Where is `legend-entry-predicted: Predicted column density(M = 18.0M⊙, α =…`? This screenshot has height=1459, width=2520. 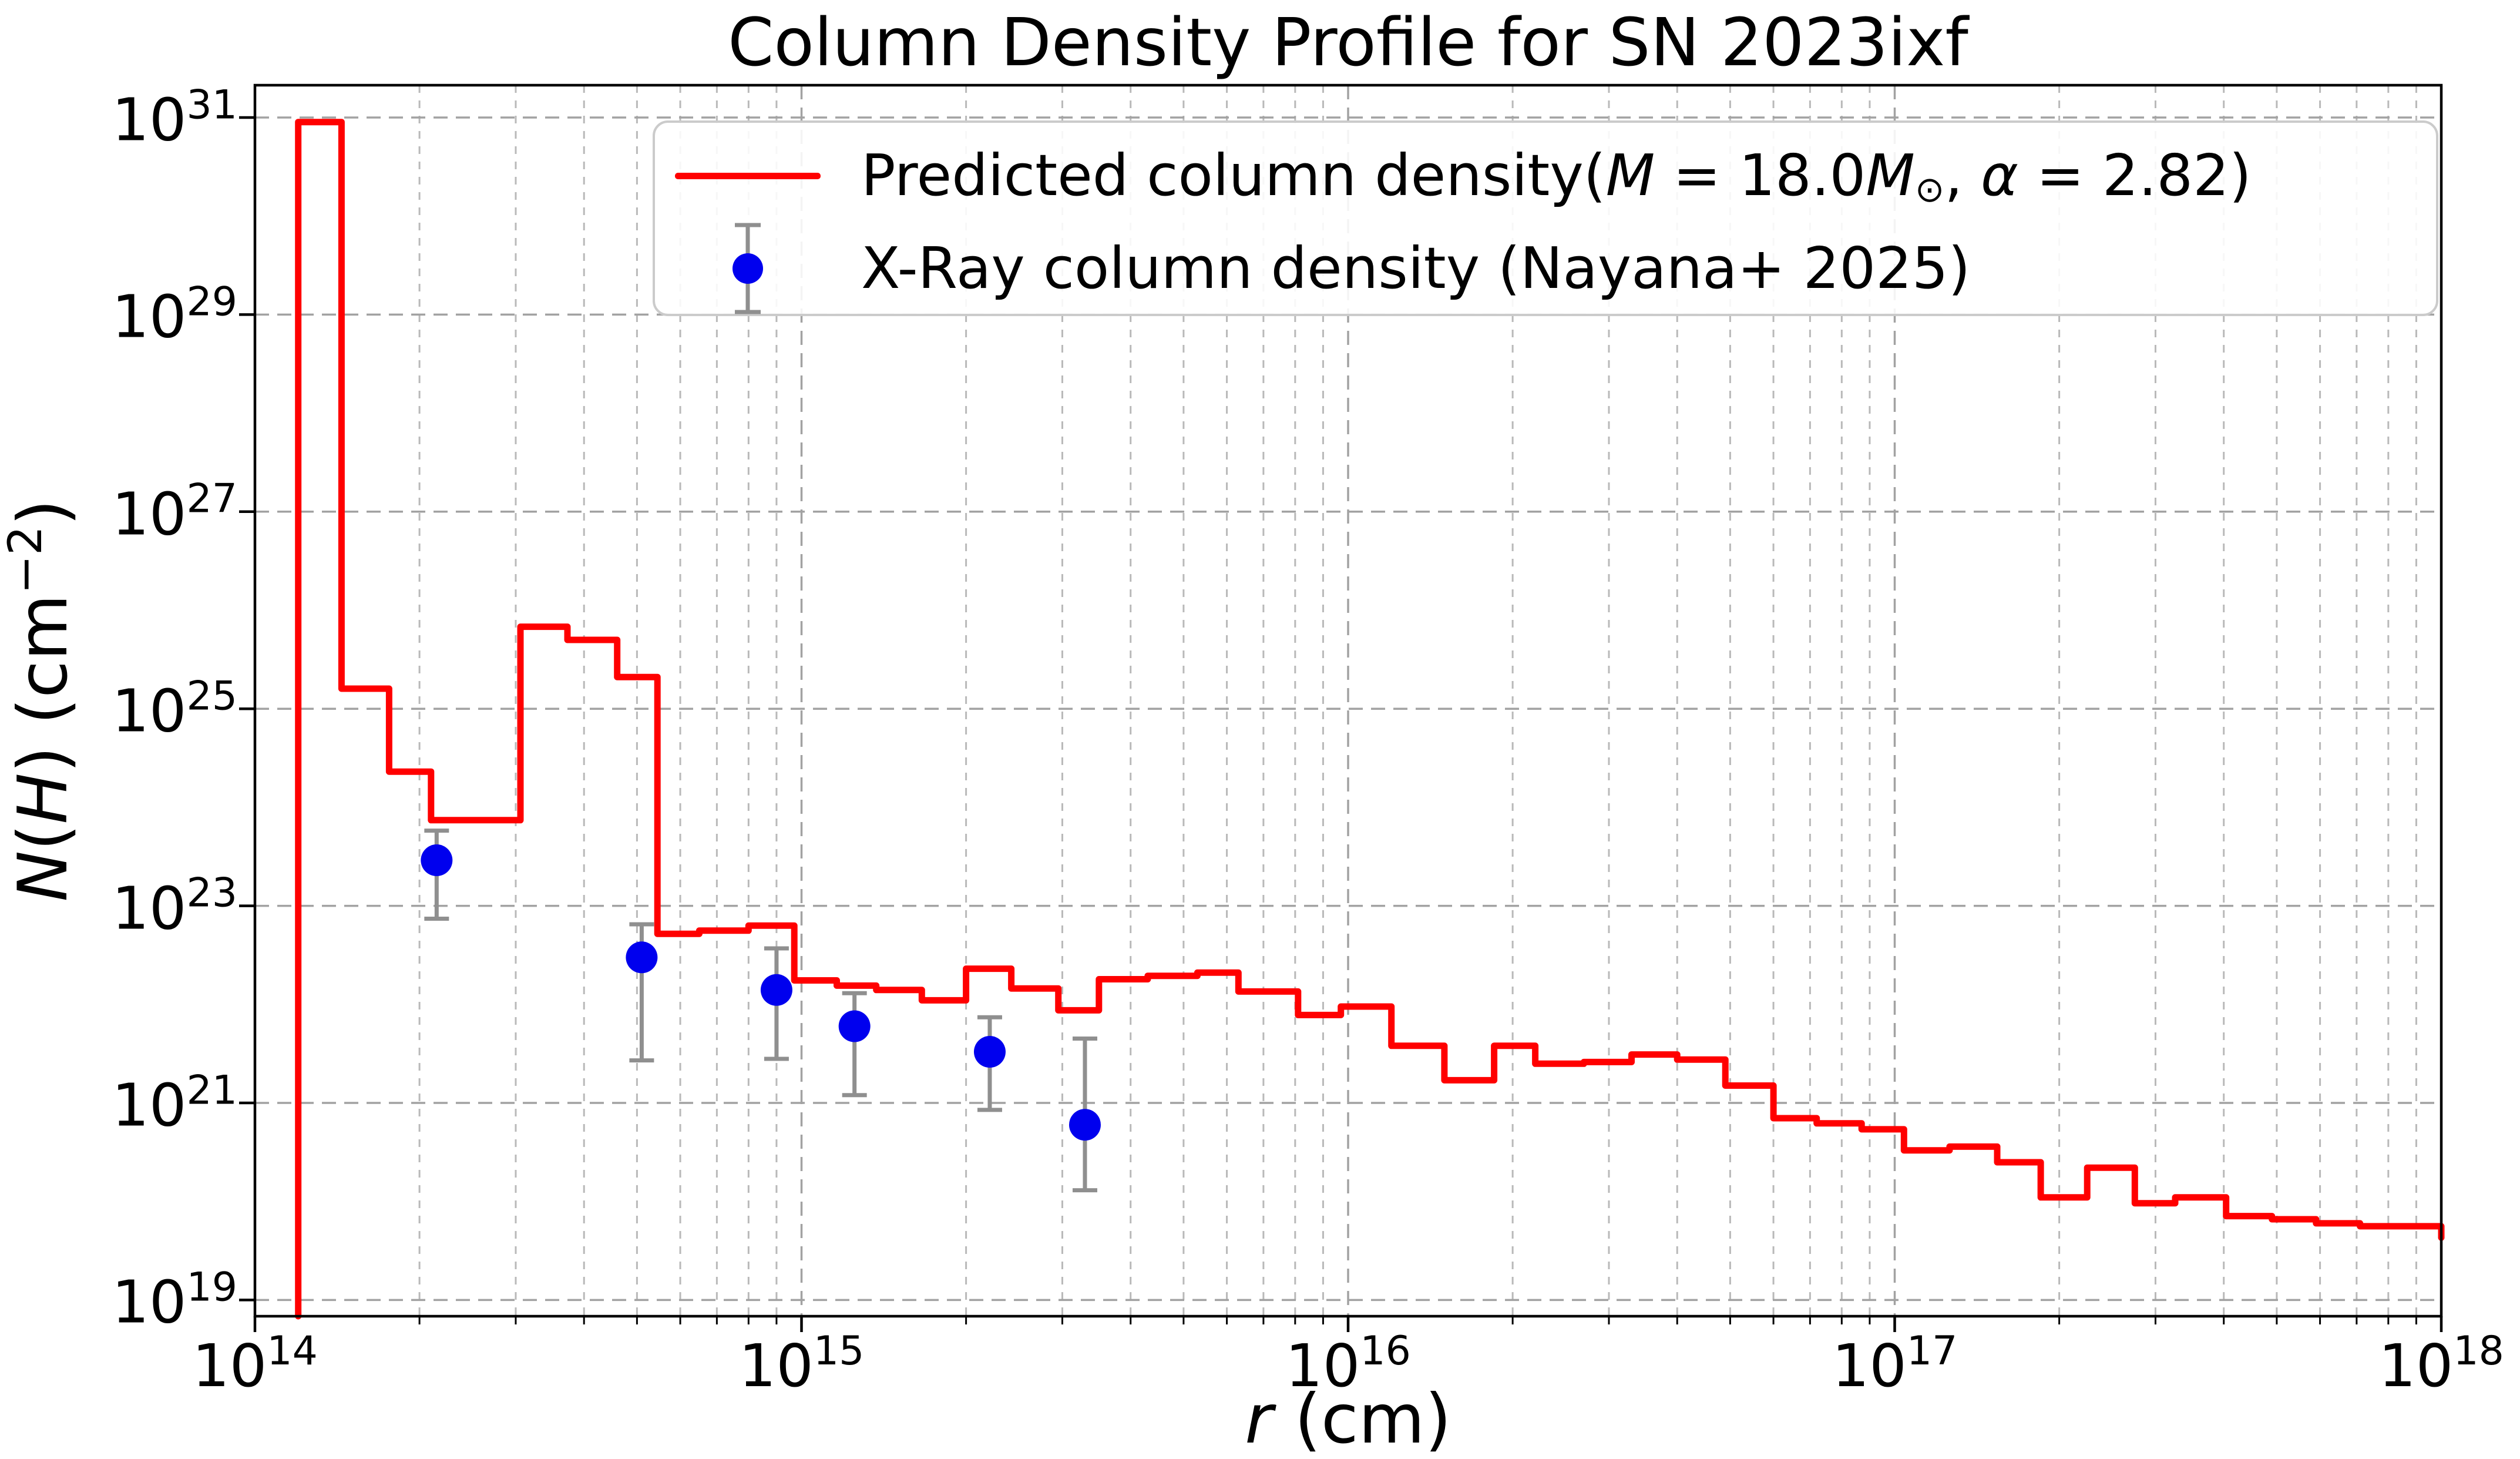
legend-entry-predicted: Predicted column density(M = 18.0M⊙, α =… is located at coordinates (1545, 176).